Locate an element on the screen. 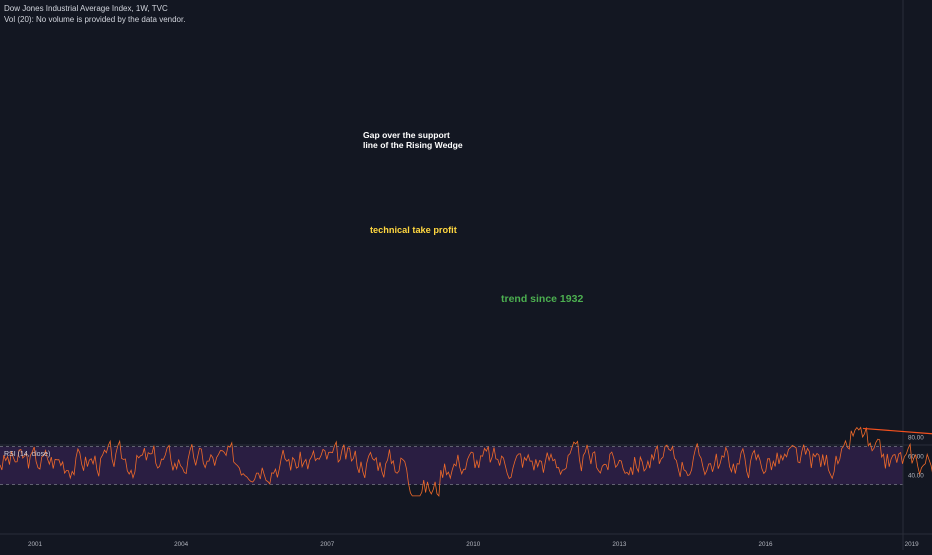 The height and width of the screenshot is (555, 932). trend-annotation: trend since 1932 is located at coordinates (542, 299).